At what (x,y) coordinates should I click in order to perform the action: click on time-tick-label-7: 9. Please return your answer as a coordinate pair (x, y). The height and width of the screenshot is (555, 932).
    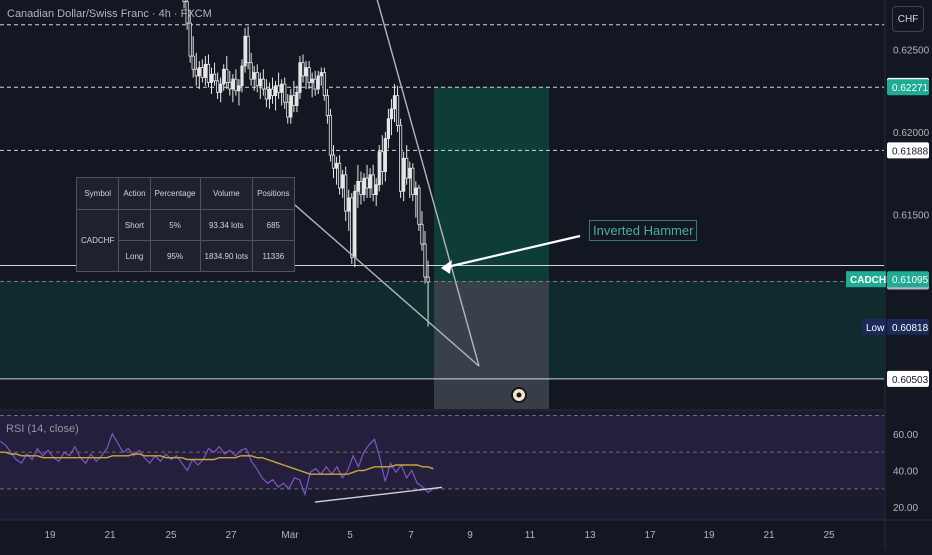
    Looking at the image, I should click on (470, 535).